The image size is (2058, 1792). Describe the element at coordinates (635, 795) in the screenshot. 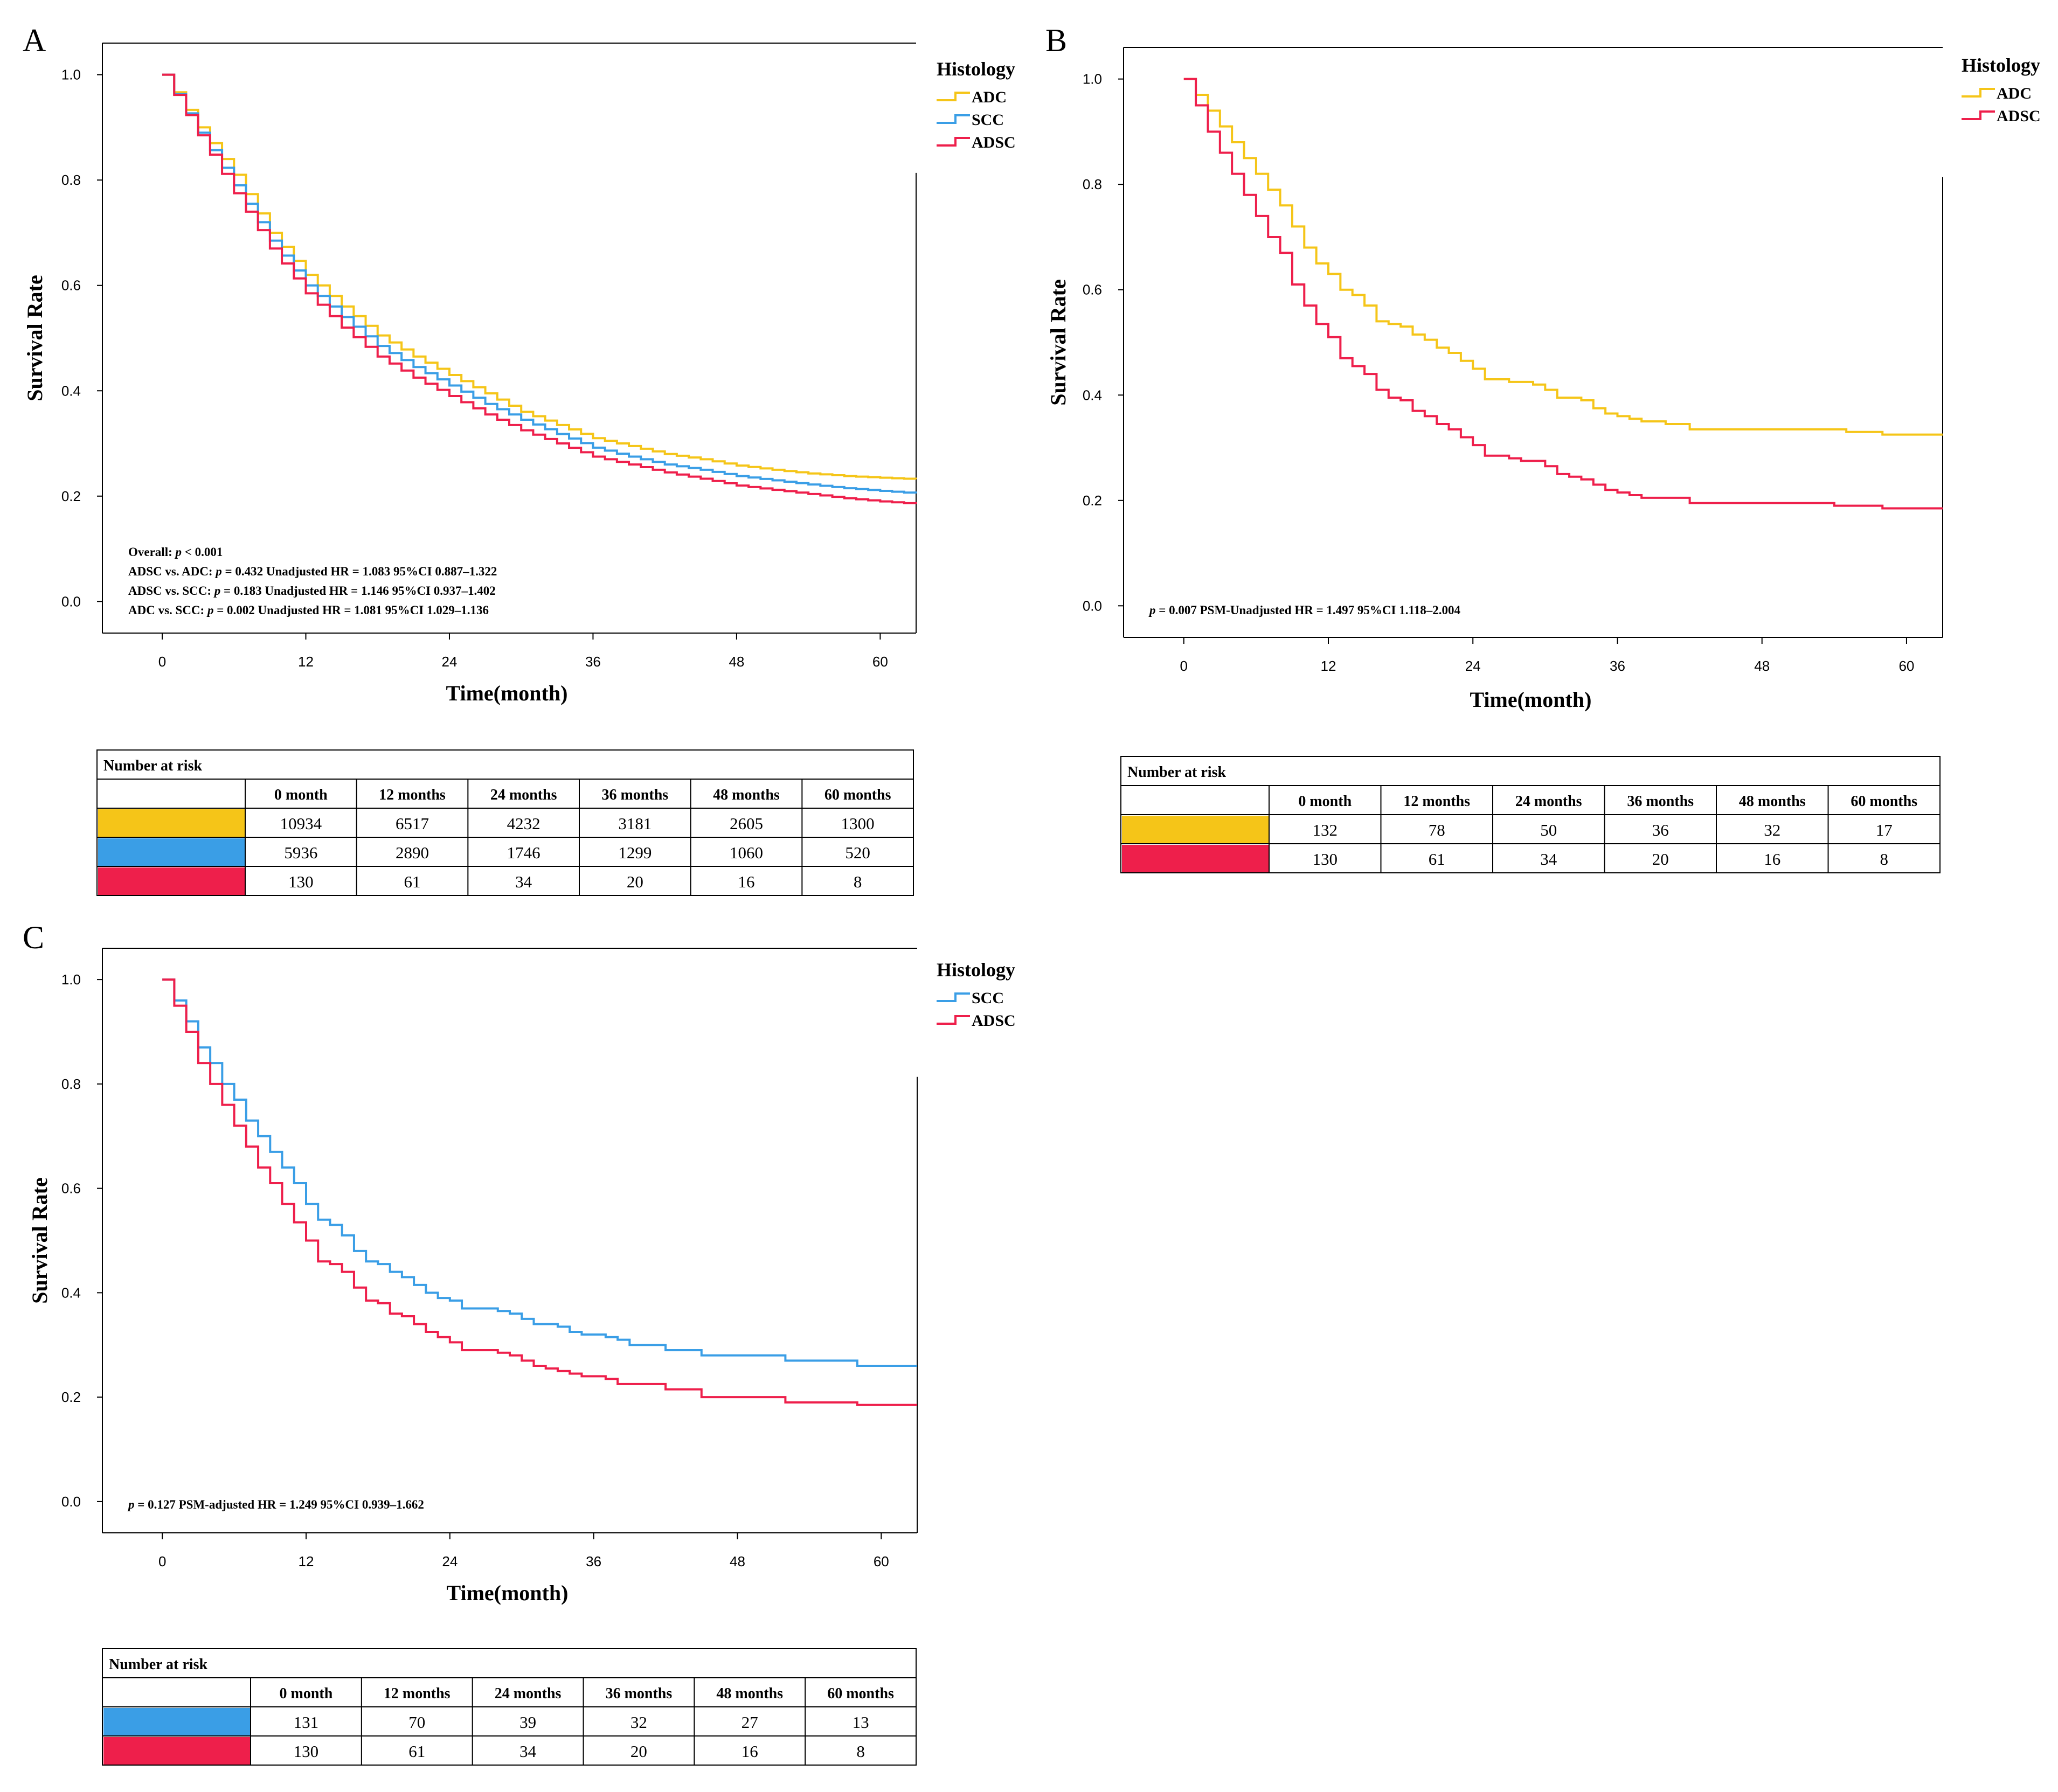

I see `risk-table-header: 36 months` at that location.